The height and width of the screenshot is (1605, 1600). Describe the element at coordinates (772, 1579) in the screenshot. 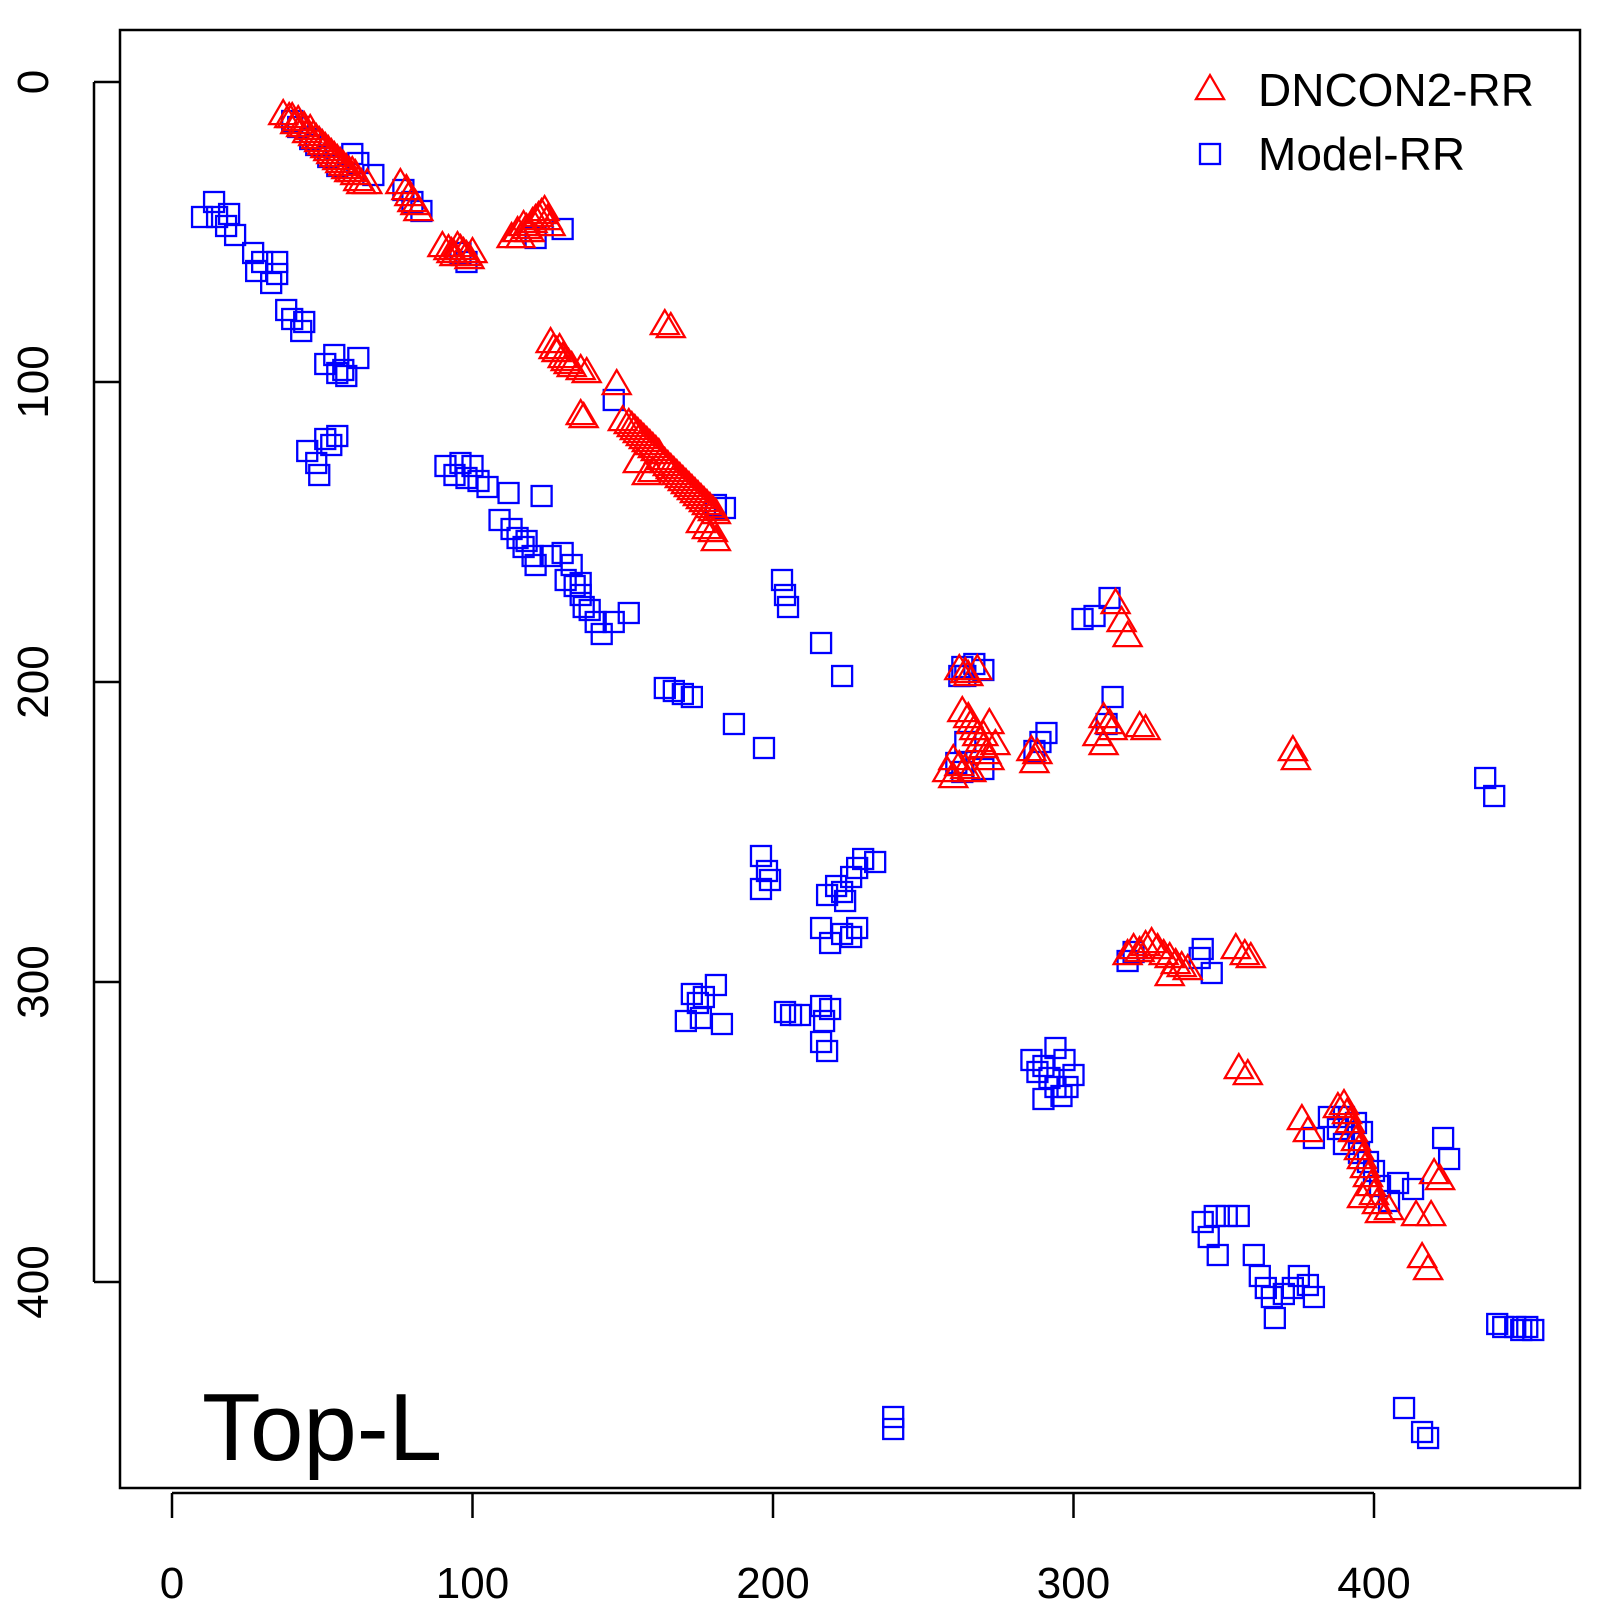

I see `x-tick-label: 200` at that location.